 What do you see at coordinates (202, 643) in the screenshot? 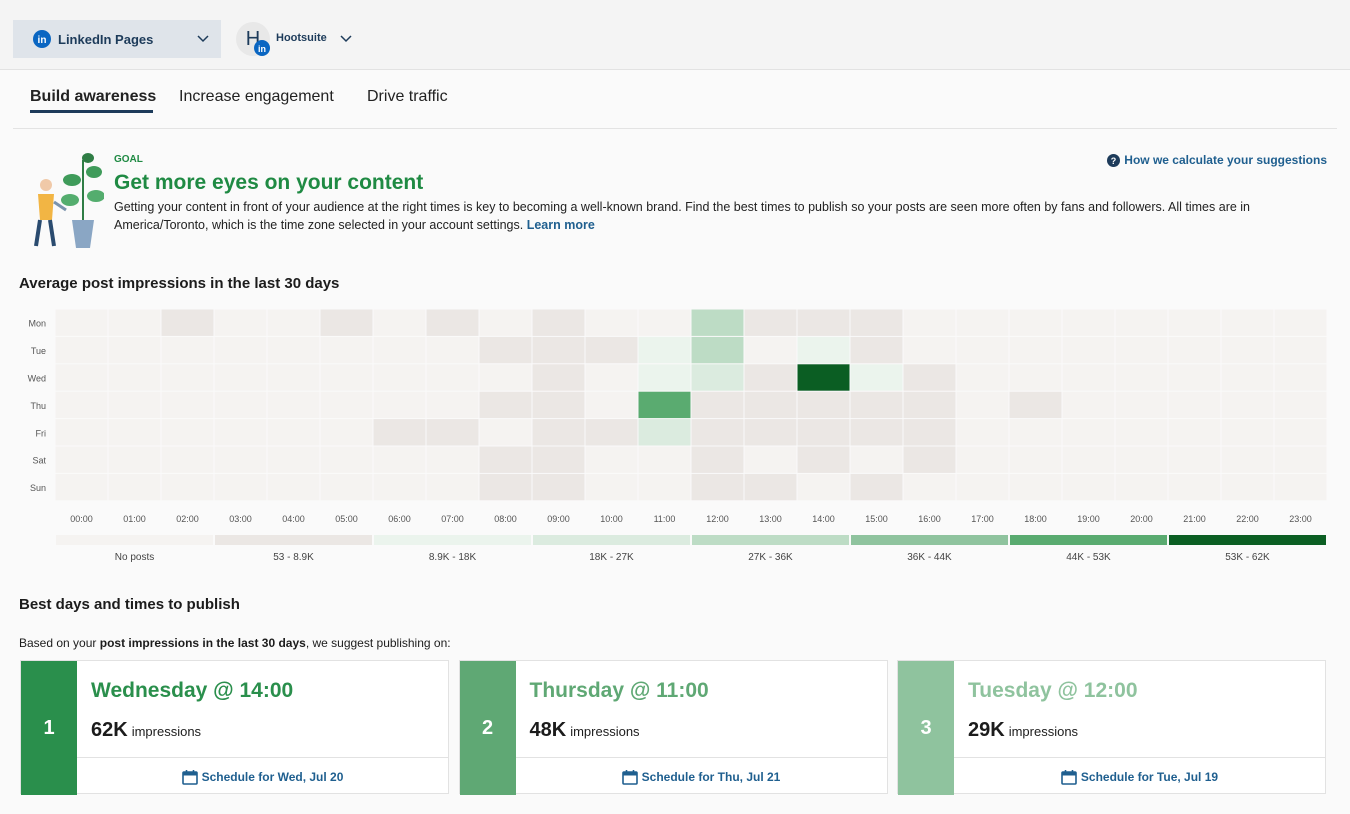
I see `intro-bold: post impressions in the last 30 days` at bounding box center [202, 643].